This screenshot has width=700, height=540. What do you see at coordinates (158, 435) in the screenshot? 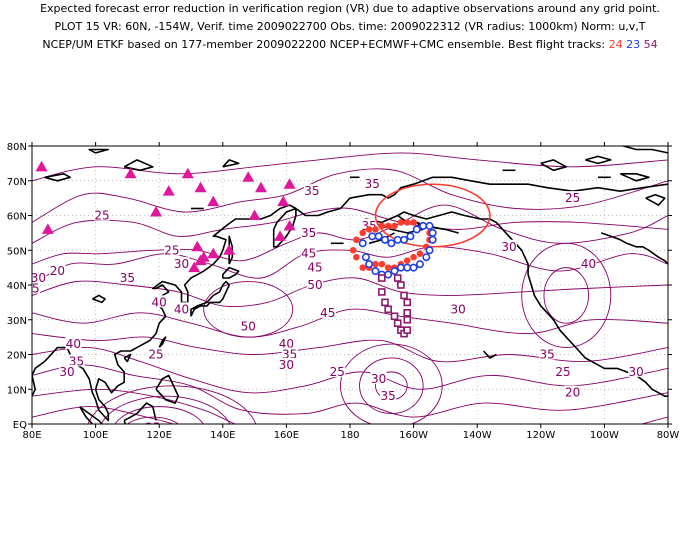
I see `x-tick-label: 120E` at bounding box center [158, 435].